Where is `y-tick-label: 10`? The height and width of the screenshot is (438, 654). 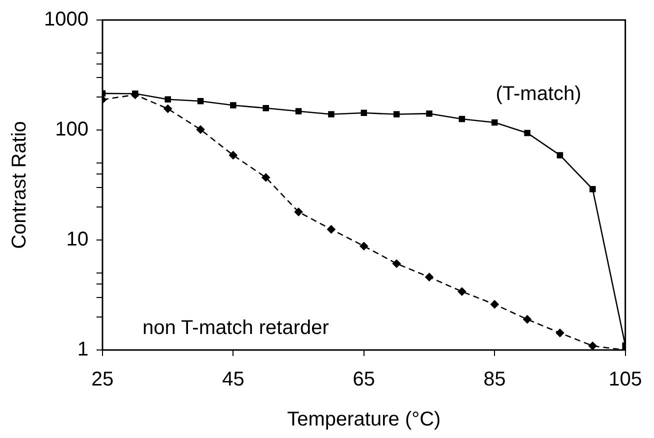 y-tick-label: 10 is located at coordinates (77, 239).